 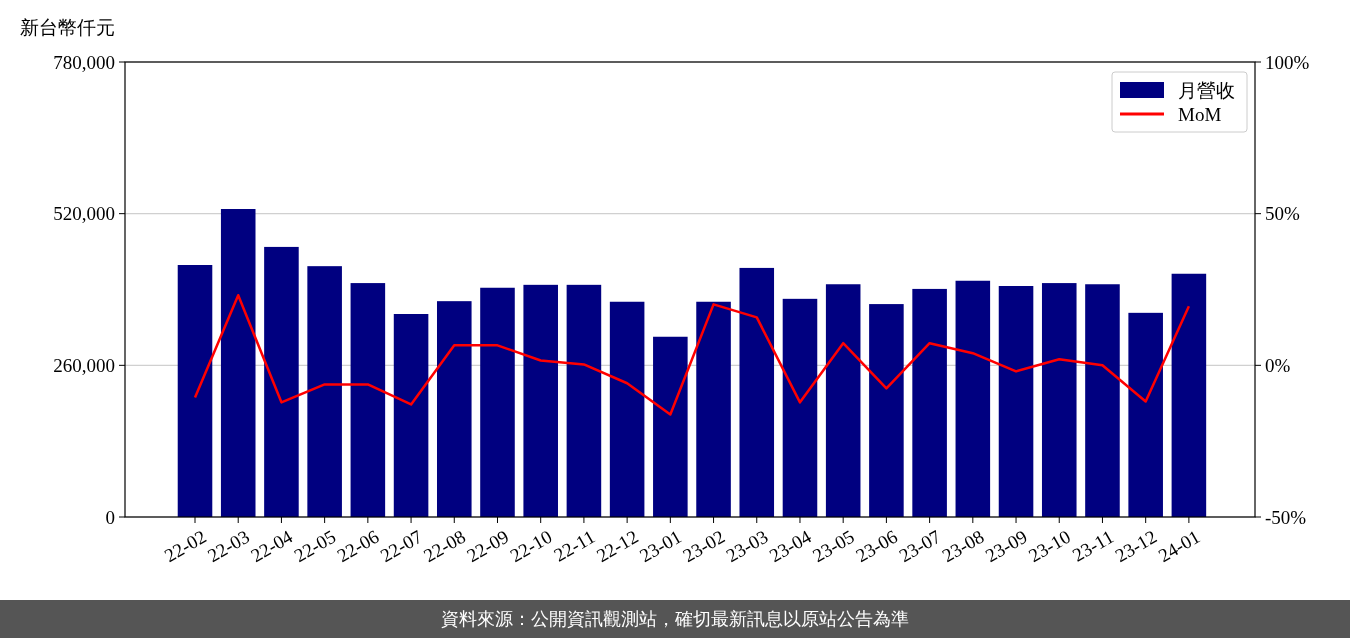 What do you see at coordinates (84, 365) in the screenshot?
I see `y-tick-label: 260,000` at bounding box center [84, 365].